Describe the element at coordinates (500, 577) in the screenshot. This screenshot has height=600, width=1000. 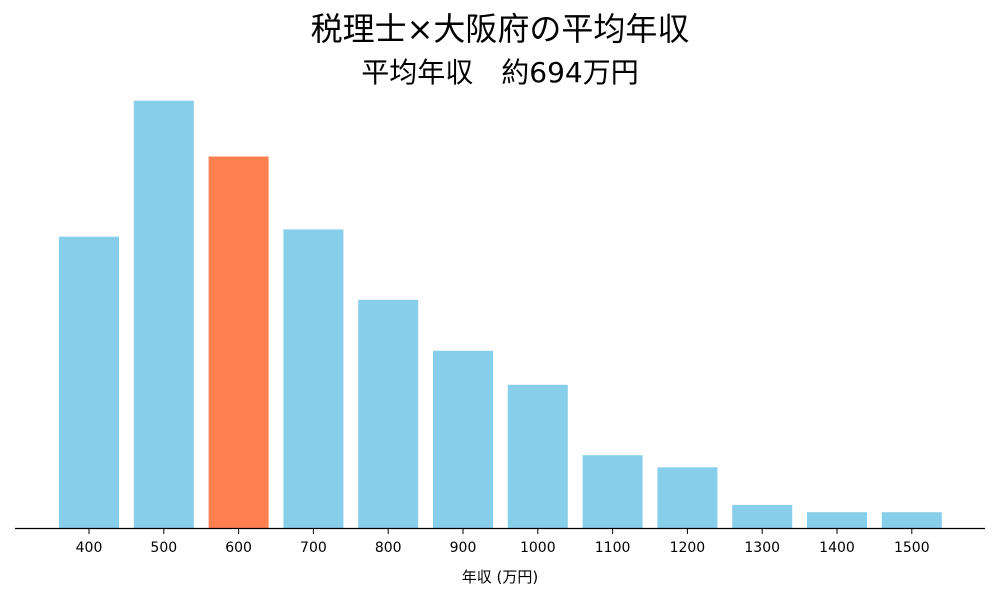
I see `x-axis-label: 年収 (万円)` at that location.